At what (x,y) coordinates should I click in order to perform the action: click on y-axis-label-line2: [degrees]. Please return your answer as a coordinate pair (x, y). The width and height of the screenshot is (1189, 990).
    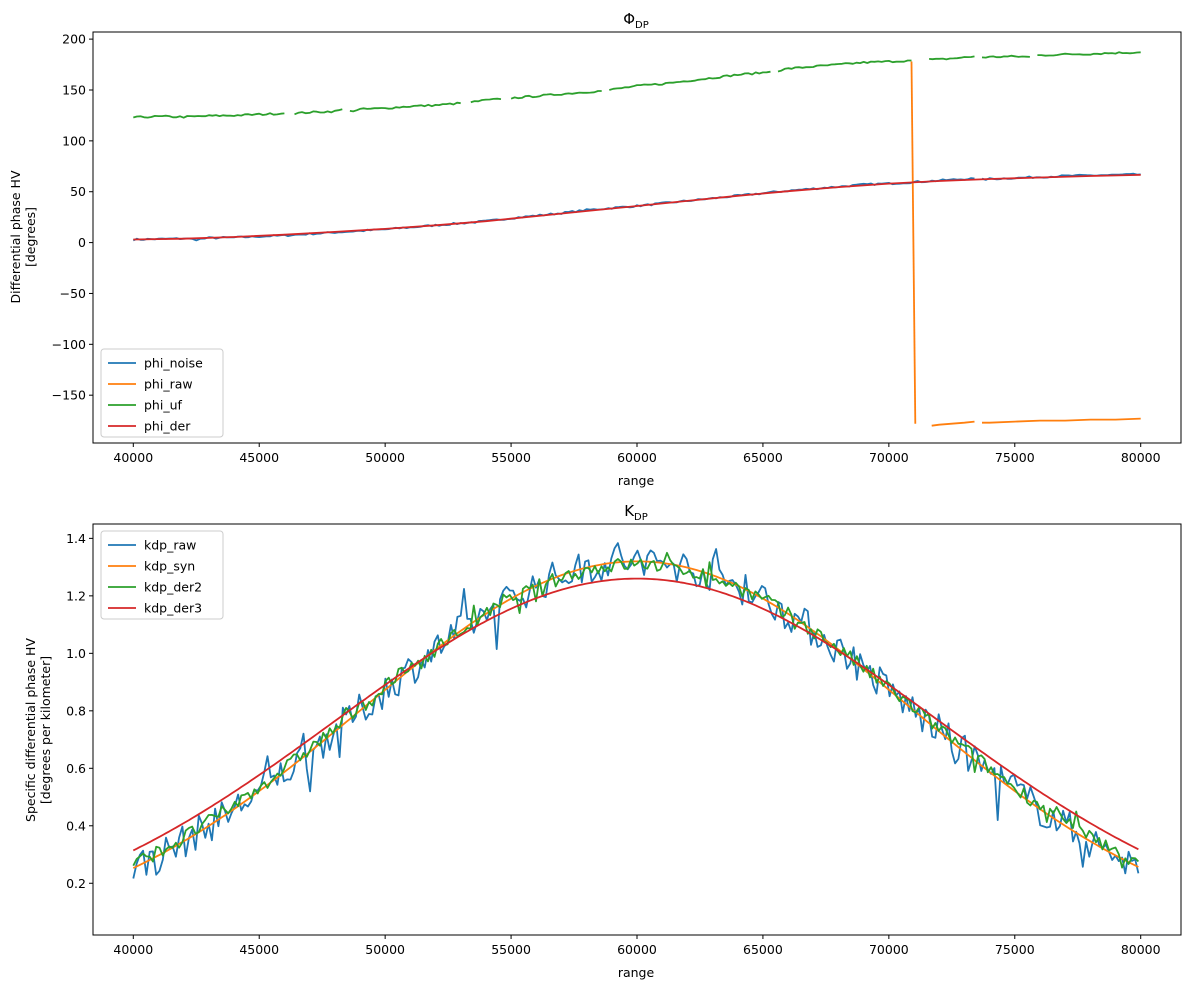
    Looking at the image, I should click on (30, 237).